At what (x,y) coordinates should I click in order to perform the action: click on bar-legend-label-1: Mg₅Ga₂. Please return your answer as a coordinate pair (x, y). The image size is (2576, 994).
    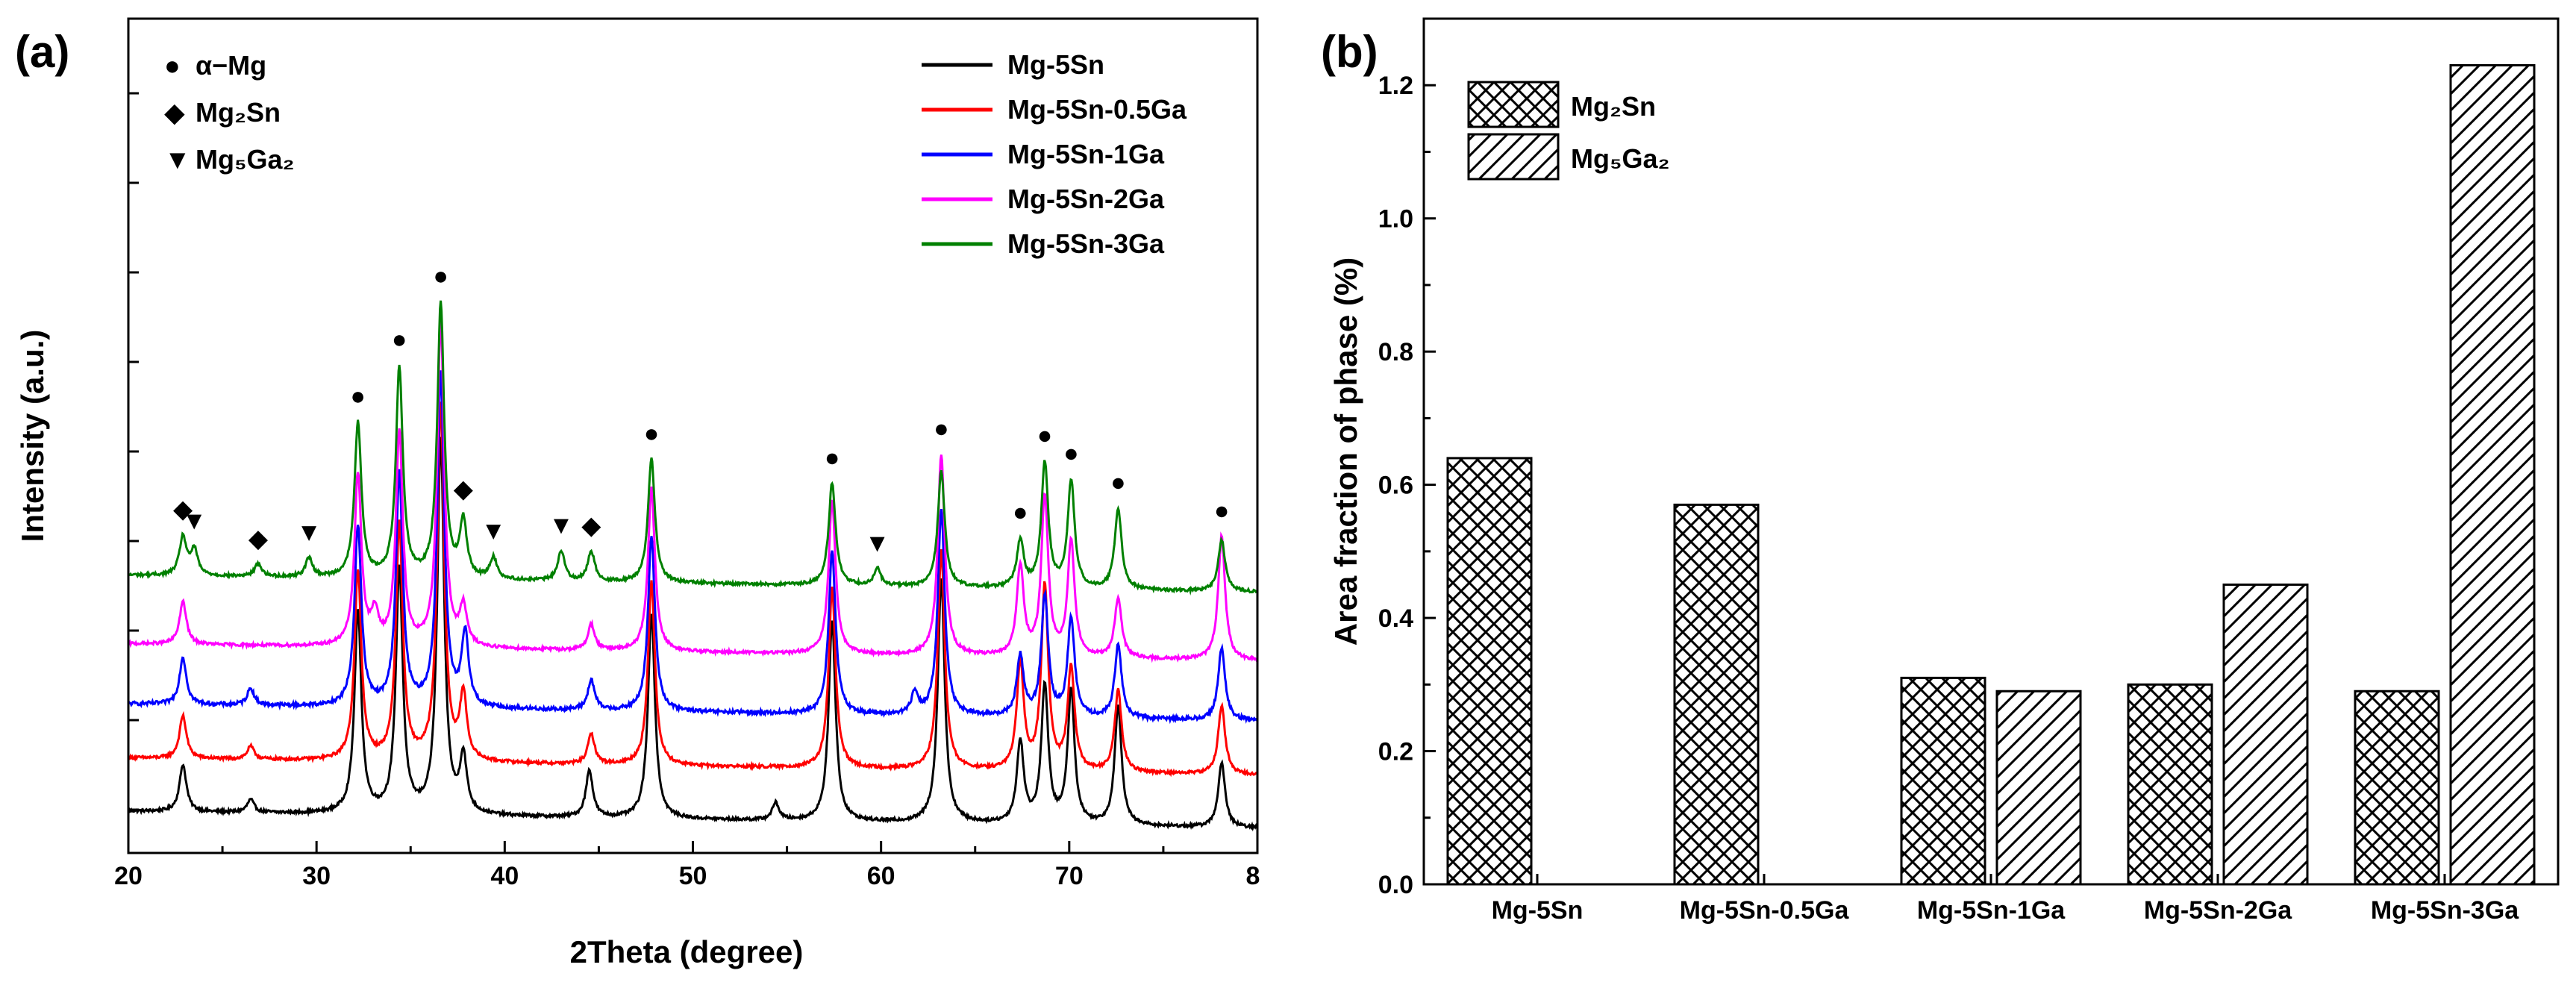
    Looking at the image, I should click on (1620, 158).